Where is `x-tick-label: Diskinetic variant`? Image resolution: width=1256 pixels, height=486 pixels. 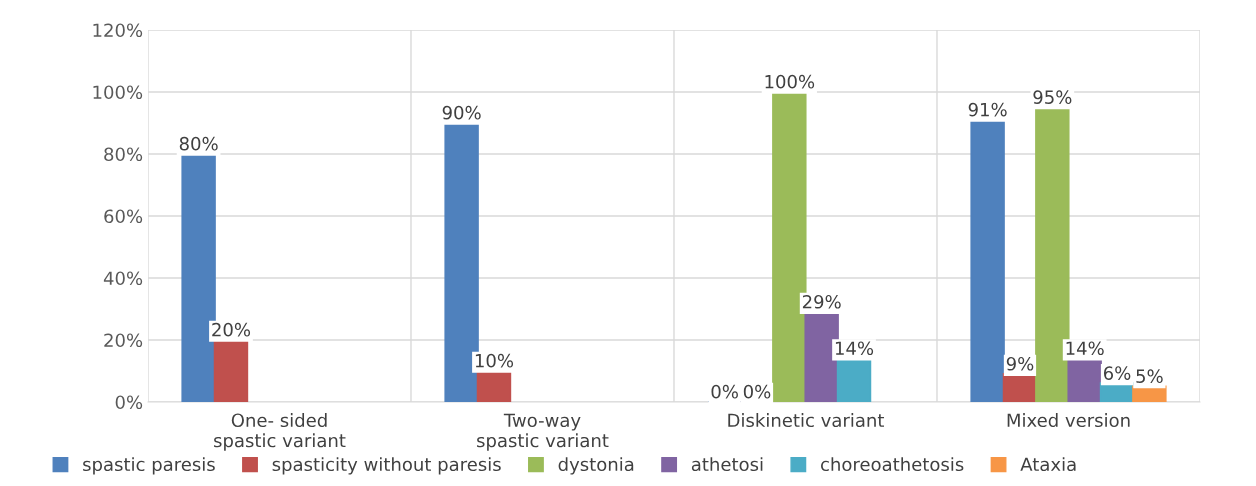
x-tick-label: Diskinetic variant is located at coordinates (806, 420).